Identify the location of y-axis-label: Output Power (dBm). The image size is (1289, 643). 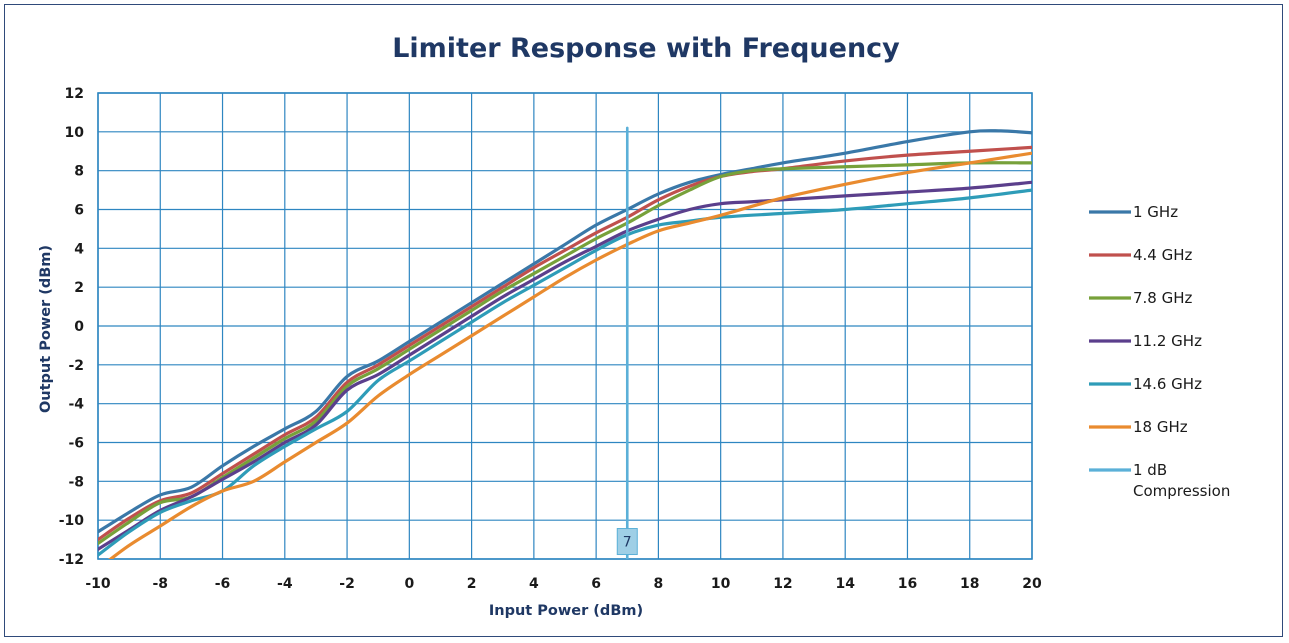
(46, 329).